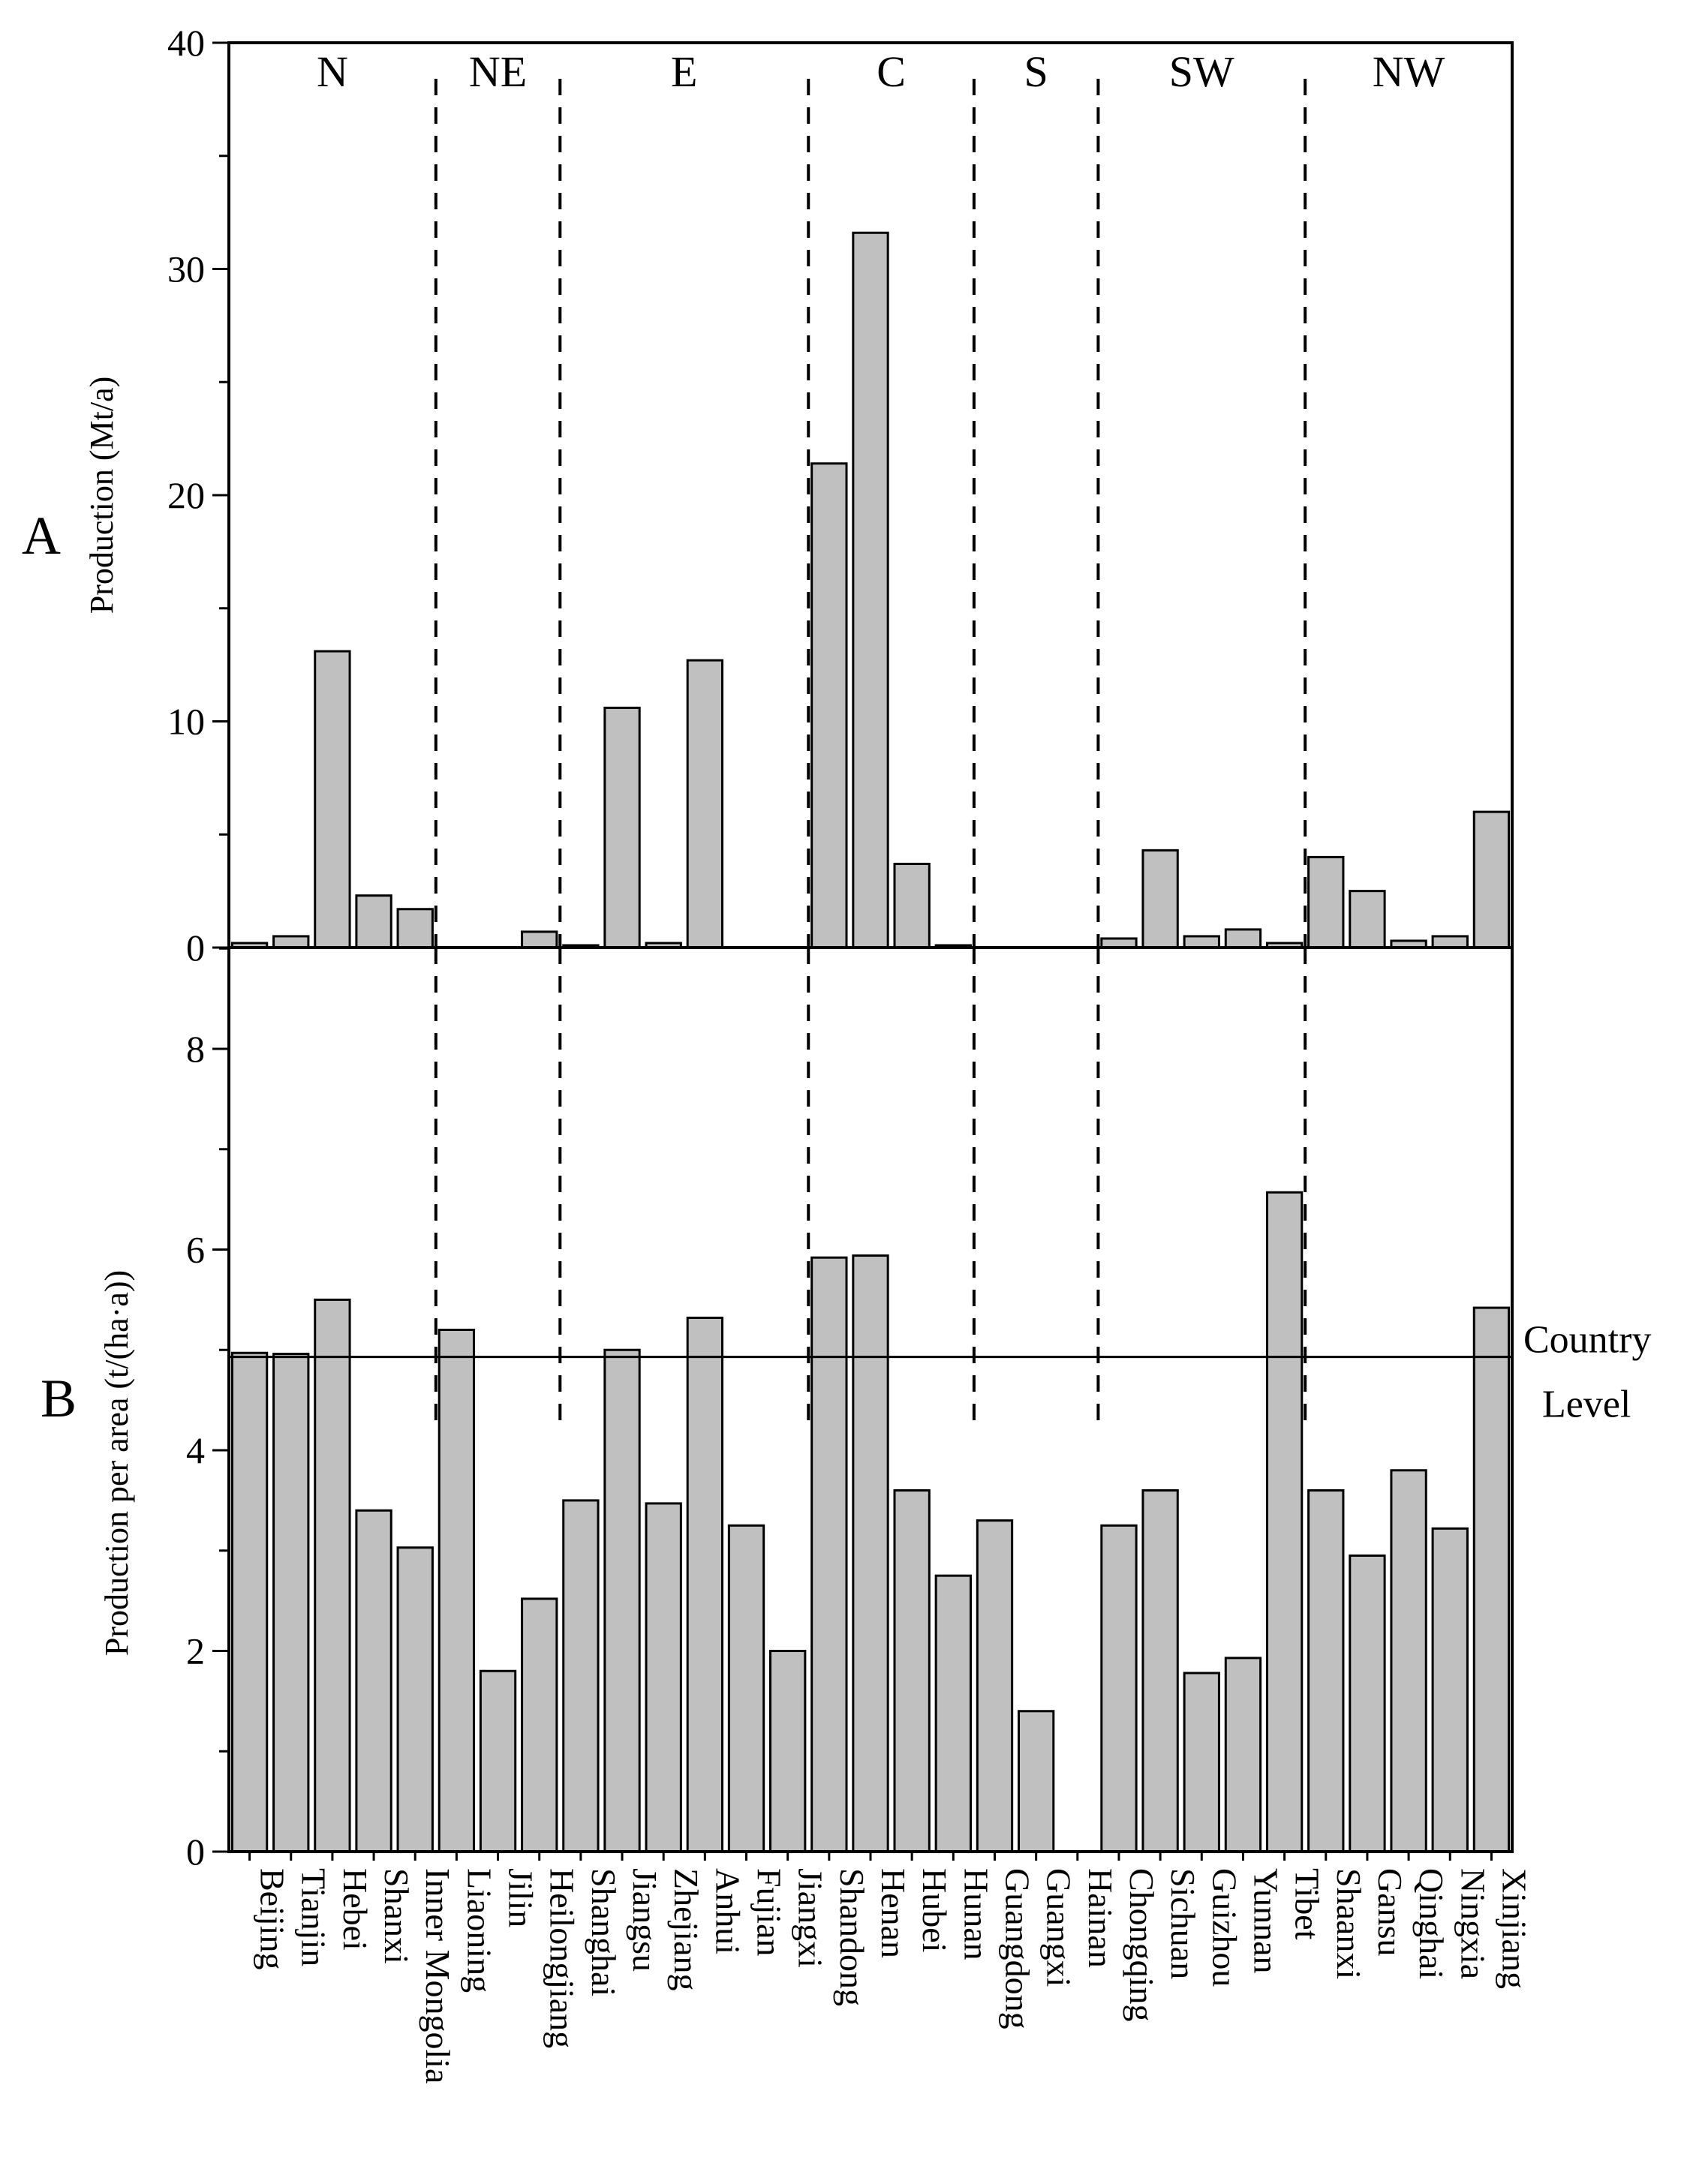  I want to click on category-label-29: Ningxia, so click(1473, 1923).